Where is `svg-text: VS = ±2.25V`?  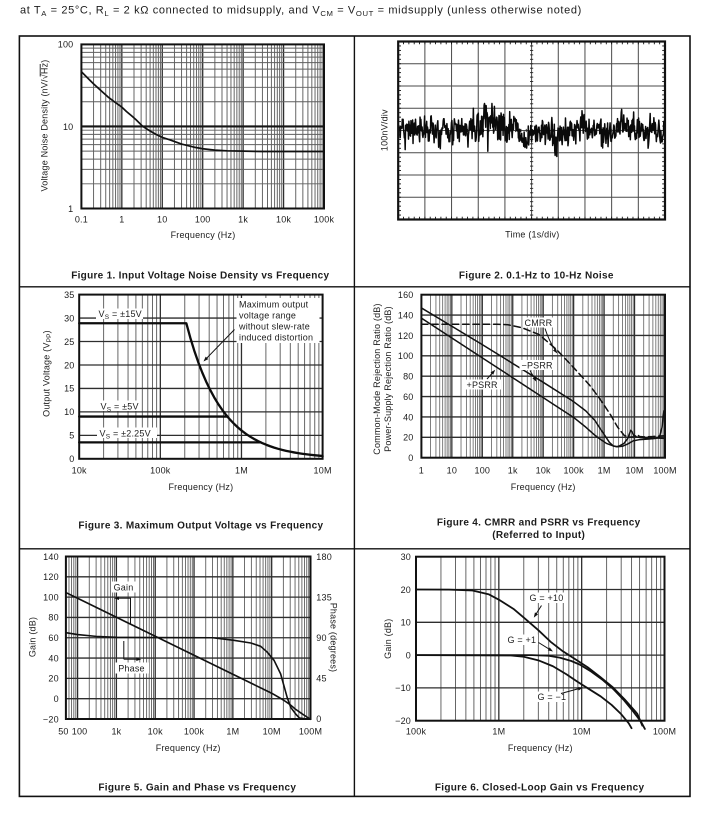 svg-text: VS = ±2.25V is located at coordinates (125, 435).